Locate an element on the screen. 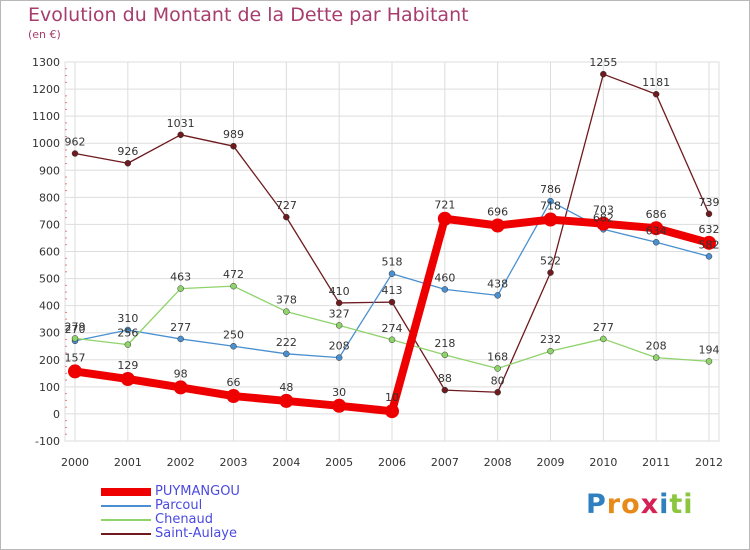 The image size is (750, 550). legend-item-saint-aulaye: Saint-Aulaye is located at coordinates (201, 533).